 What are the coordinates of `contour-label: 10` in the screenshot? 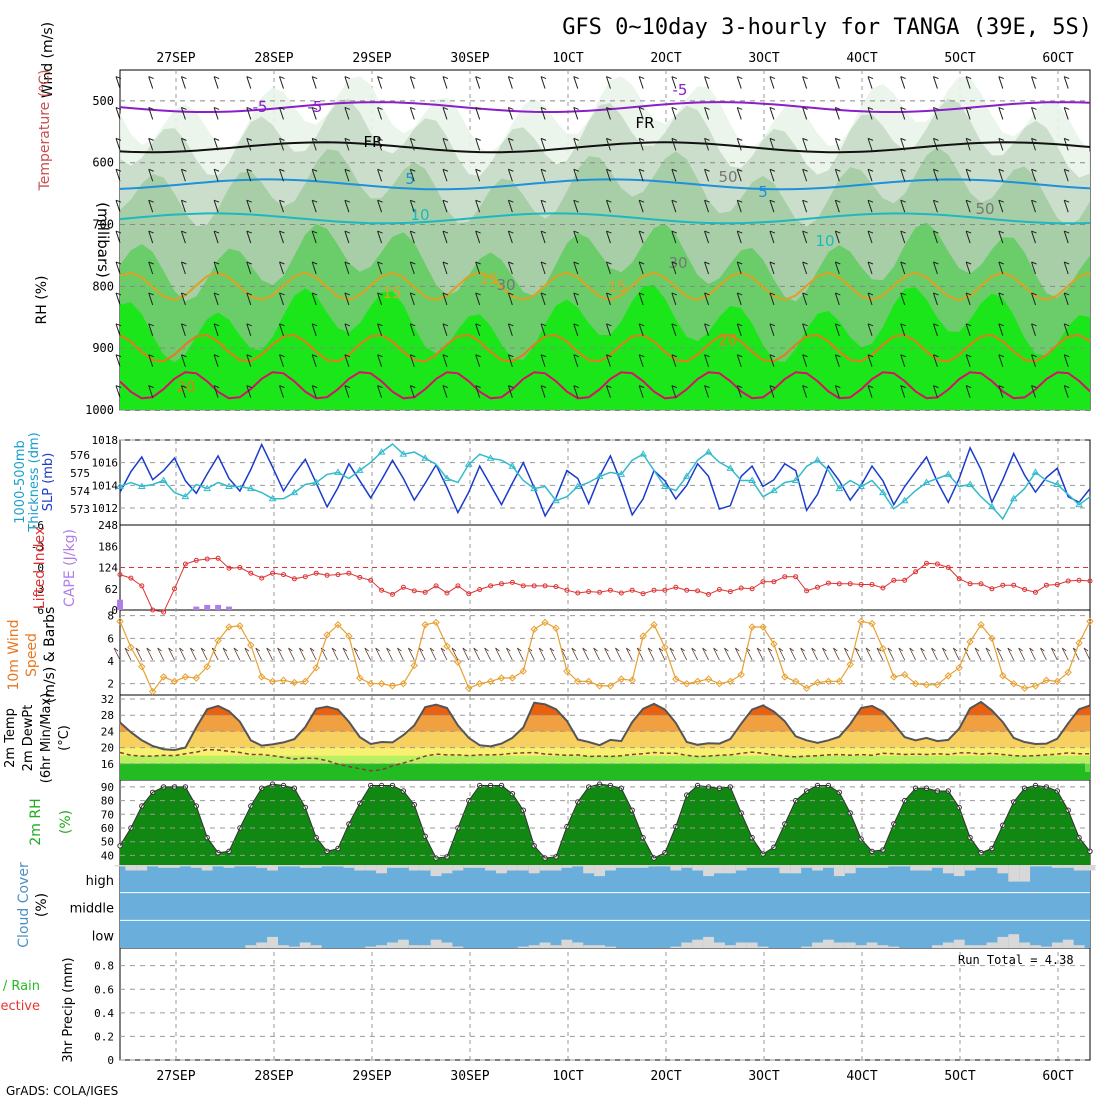 It's located at (419, 215).